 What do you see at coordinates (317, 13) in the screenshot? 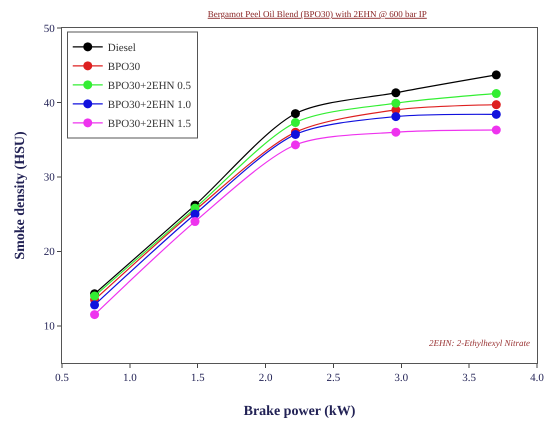
I see `chart-title: Bergamot Peel Oil Blend (BPO30) with 2EHN @ 600 bar IP` at bounding box center [317, 13].